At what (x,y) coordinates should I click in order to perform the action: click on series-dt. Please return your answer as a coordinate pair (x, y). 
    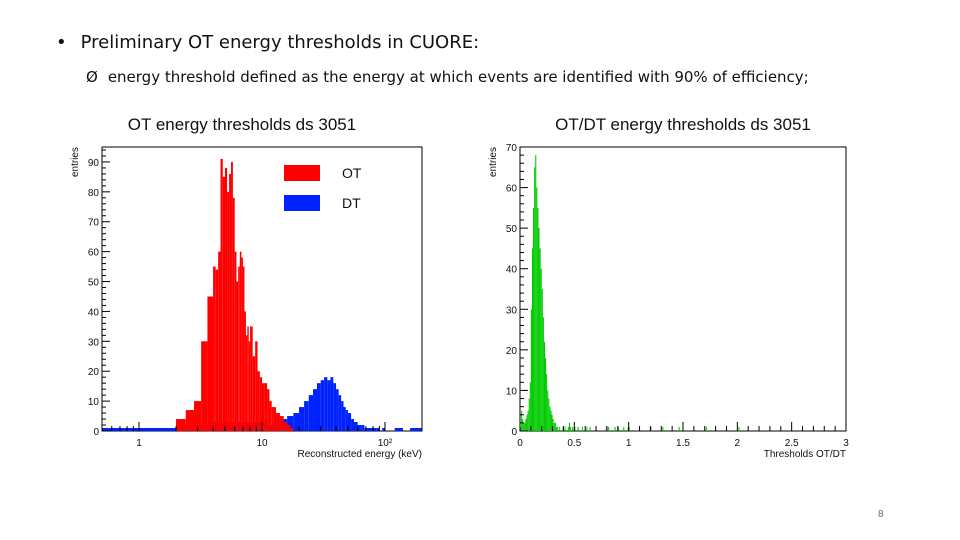
    Looking at the image, I should click on (262, 404).